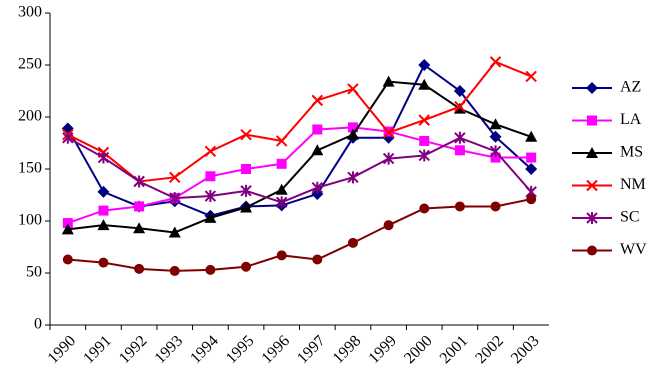  Describe the element at coordinates (38, 324) in the screenshot. I see `y-tick-label: 0` at that location.